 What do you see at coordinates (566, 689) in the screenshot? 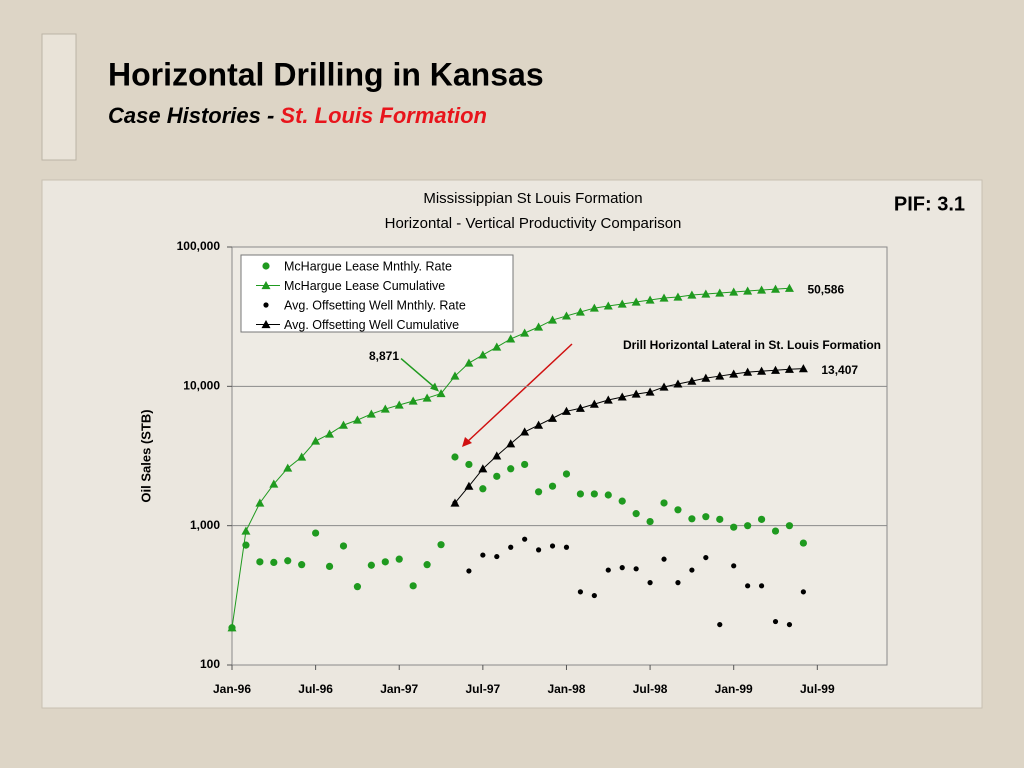
I see `x-tick-label: Jan-98` at bounding box center [566, 689].